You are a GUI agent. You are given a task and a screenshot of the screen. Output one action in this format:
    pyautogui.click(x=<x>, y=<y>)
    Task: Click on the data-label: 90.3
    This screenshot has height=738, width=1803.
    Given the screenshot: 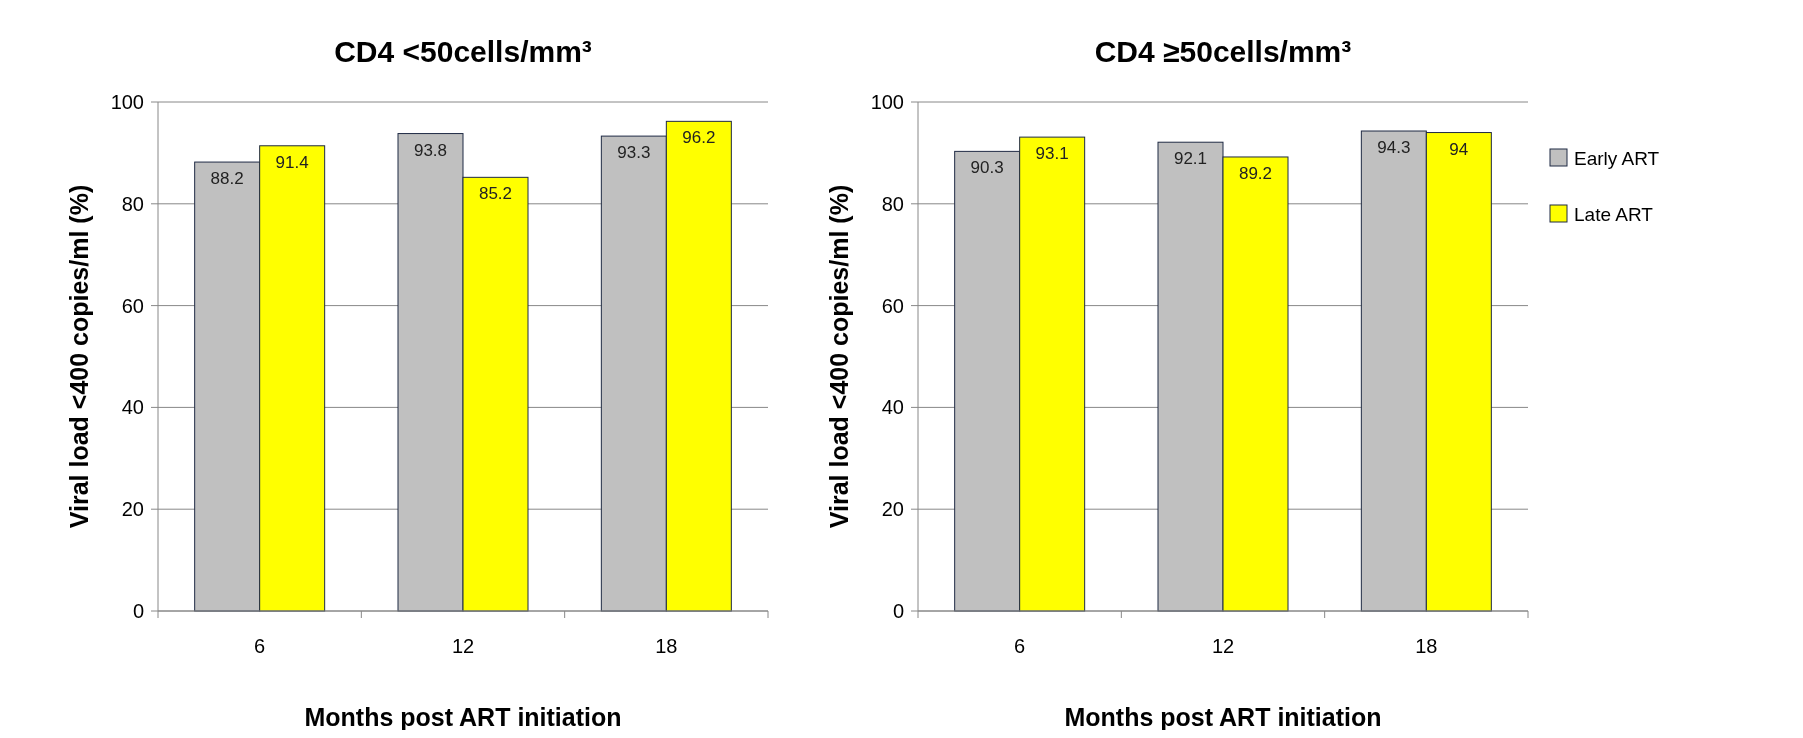 What is the action you would take?
    pyautogui.click(x=987, y=168)
    